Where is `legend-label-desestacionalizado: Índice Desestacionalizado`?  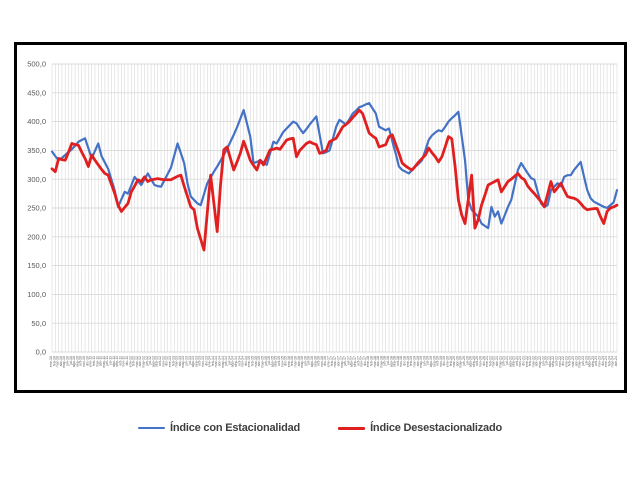
legend-label-desestacionalizado: Índice Desestacionalizado is located at coordinates (436, 428).